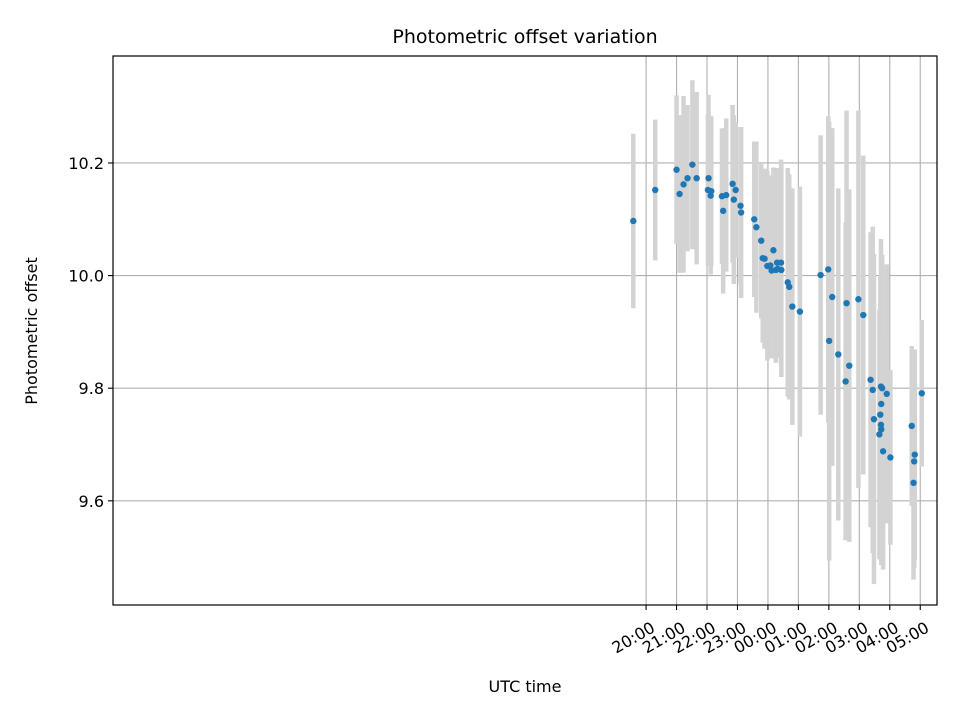 The image size is (960, 720). I want to click on x-axis-label: UTC time, so click(525, 686).